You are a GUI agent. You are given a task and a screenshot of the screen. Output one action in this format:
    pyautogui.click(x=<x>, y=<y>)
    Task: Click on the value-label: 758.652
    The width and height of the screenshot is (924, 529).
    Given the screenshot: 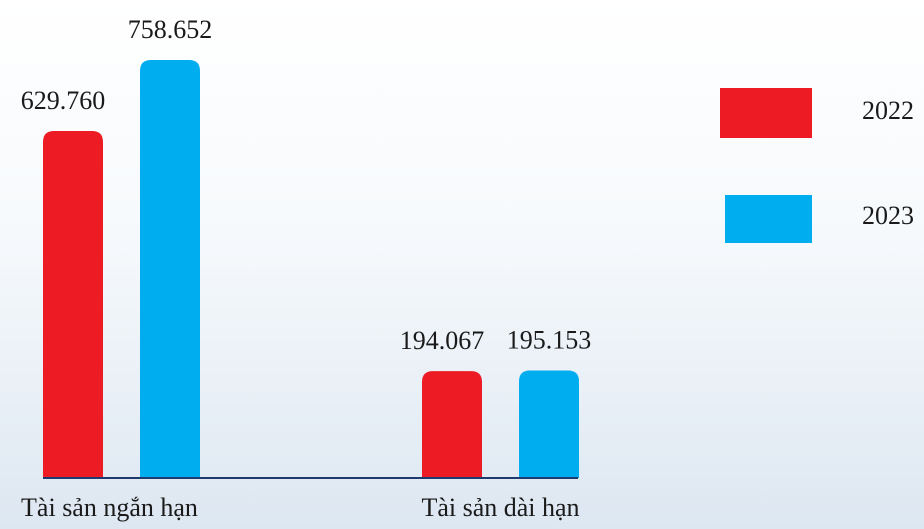 What is the action you would take?
    pyautogui.click(x=170, y=29)
    